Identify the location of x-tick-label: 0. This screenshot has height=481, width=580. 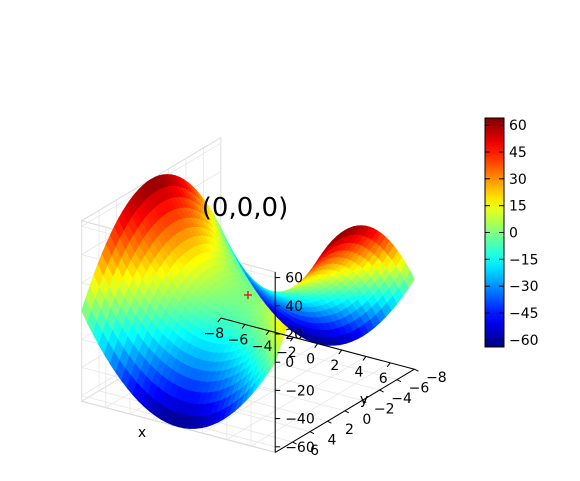
(310, 360).